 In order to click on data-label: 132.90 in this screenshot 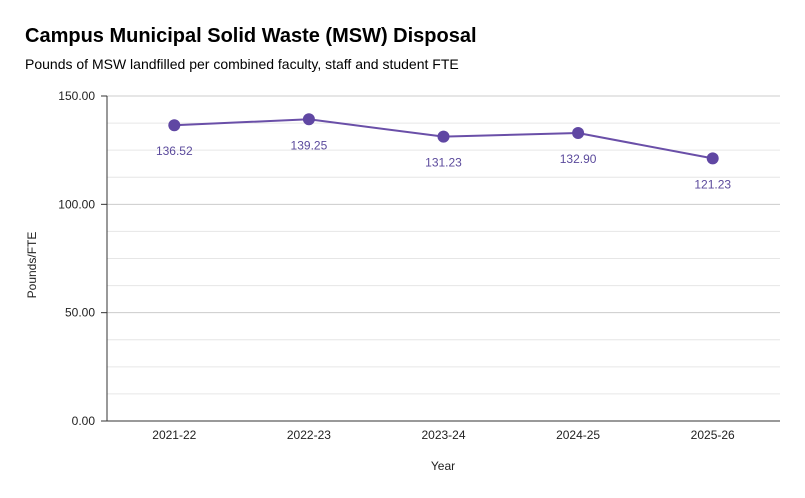, I will do `click(578, 159)`.